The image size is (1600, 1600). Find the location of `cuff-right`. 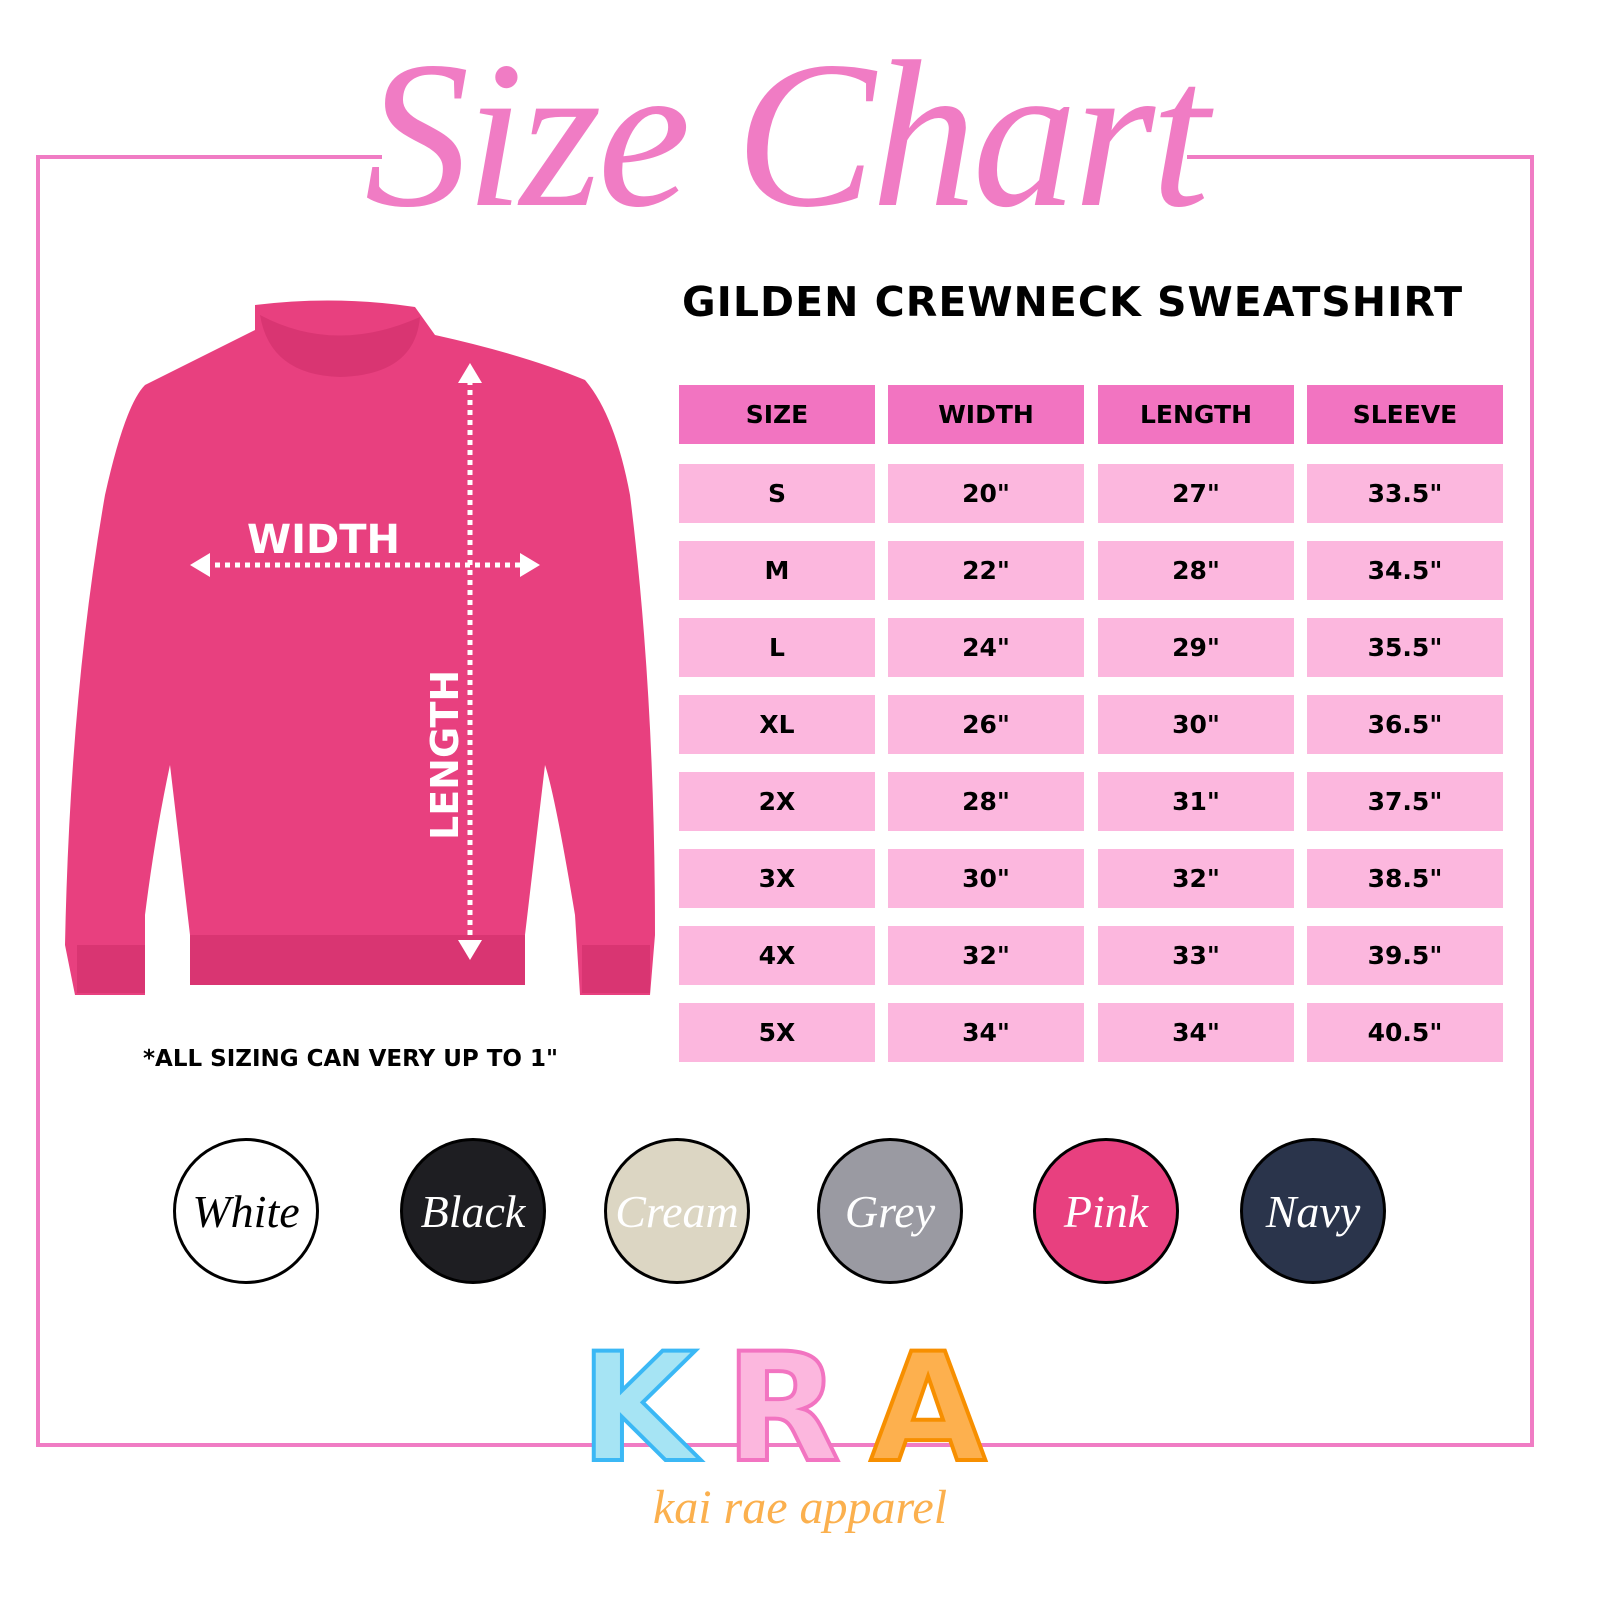

cuff-right is located at coordinates (616, 969).